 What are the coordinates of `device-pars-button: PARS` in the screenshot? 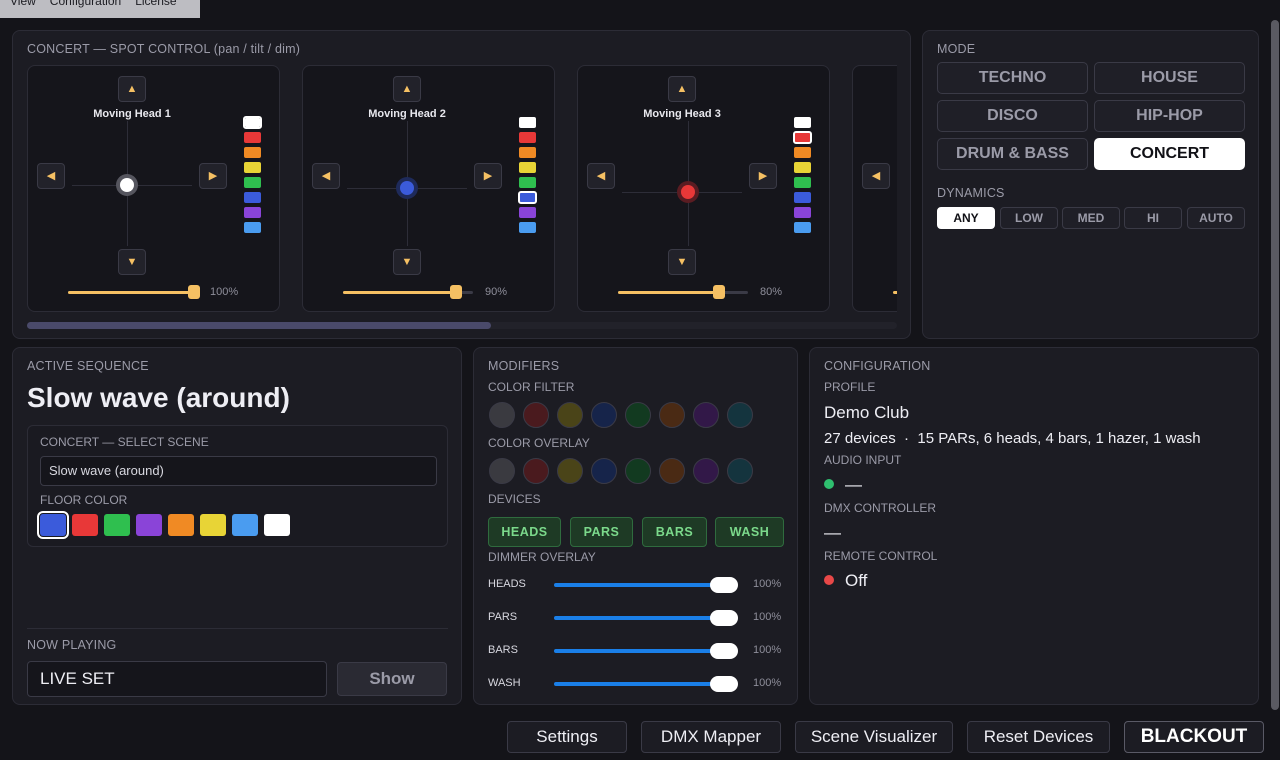 It's located at (601, 532).